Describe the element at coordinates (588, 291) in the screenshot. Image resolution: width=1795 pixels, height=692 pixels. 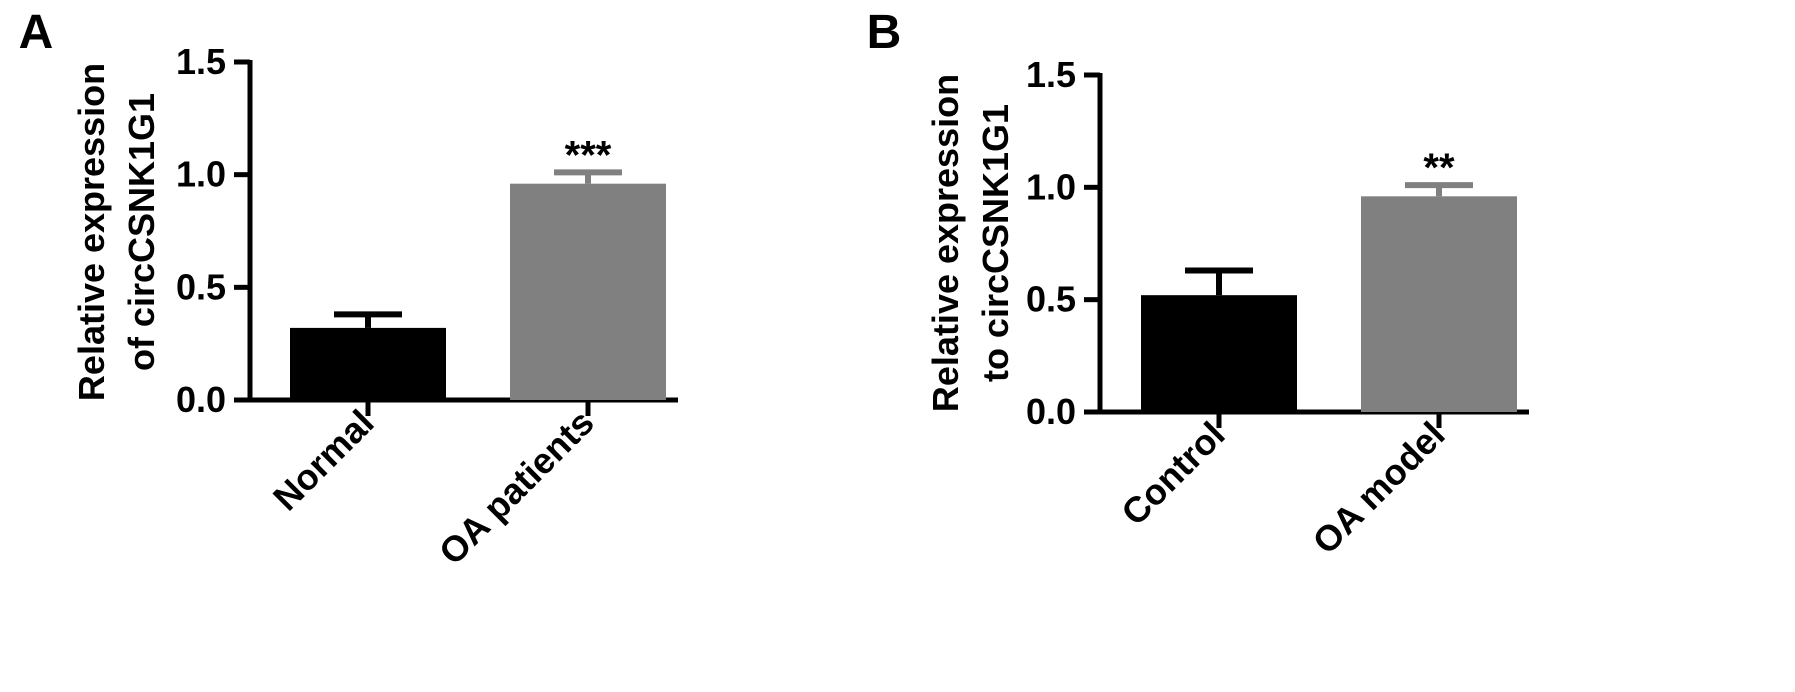
I see `bar-oa-patients` at that location.